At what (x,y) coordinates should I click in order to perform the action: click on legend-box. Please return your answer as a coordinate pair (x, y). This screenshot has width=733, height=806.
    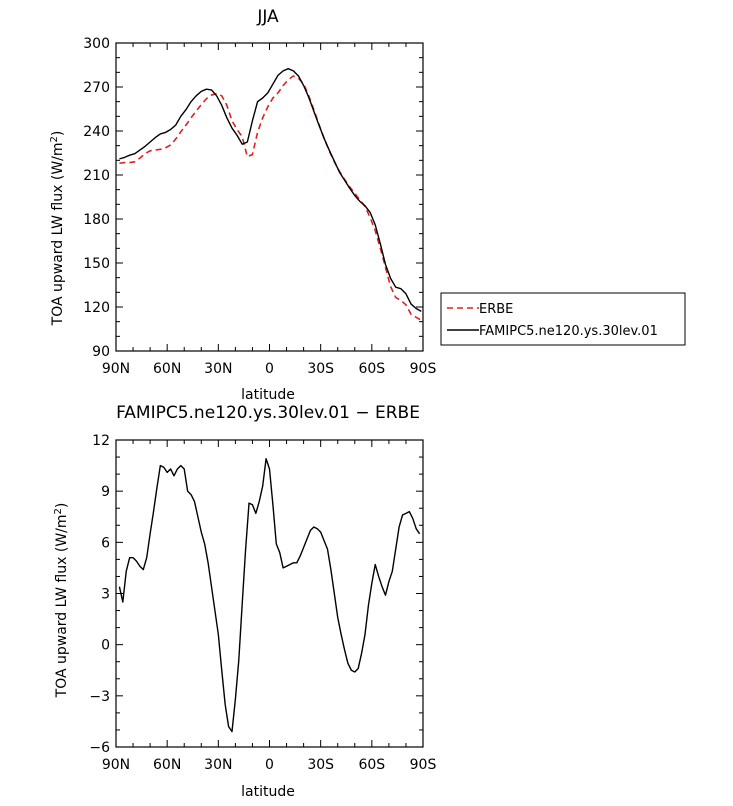
    Looking at the image, I should click on (563, 319).